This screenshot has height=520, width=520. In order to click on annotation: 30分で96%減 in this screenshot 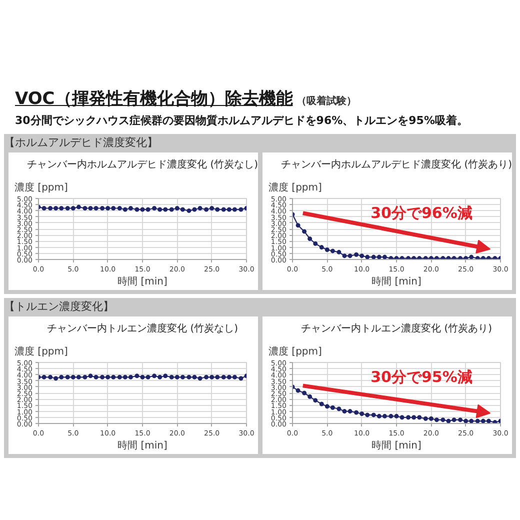, I will do `click(421, 213)`.